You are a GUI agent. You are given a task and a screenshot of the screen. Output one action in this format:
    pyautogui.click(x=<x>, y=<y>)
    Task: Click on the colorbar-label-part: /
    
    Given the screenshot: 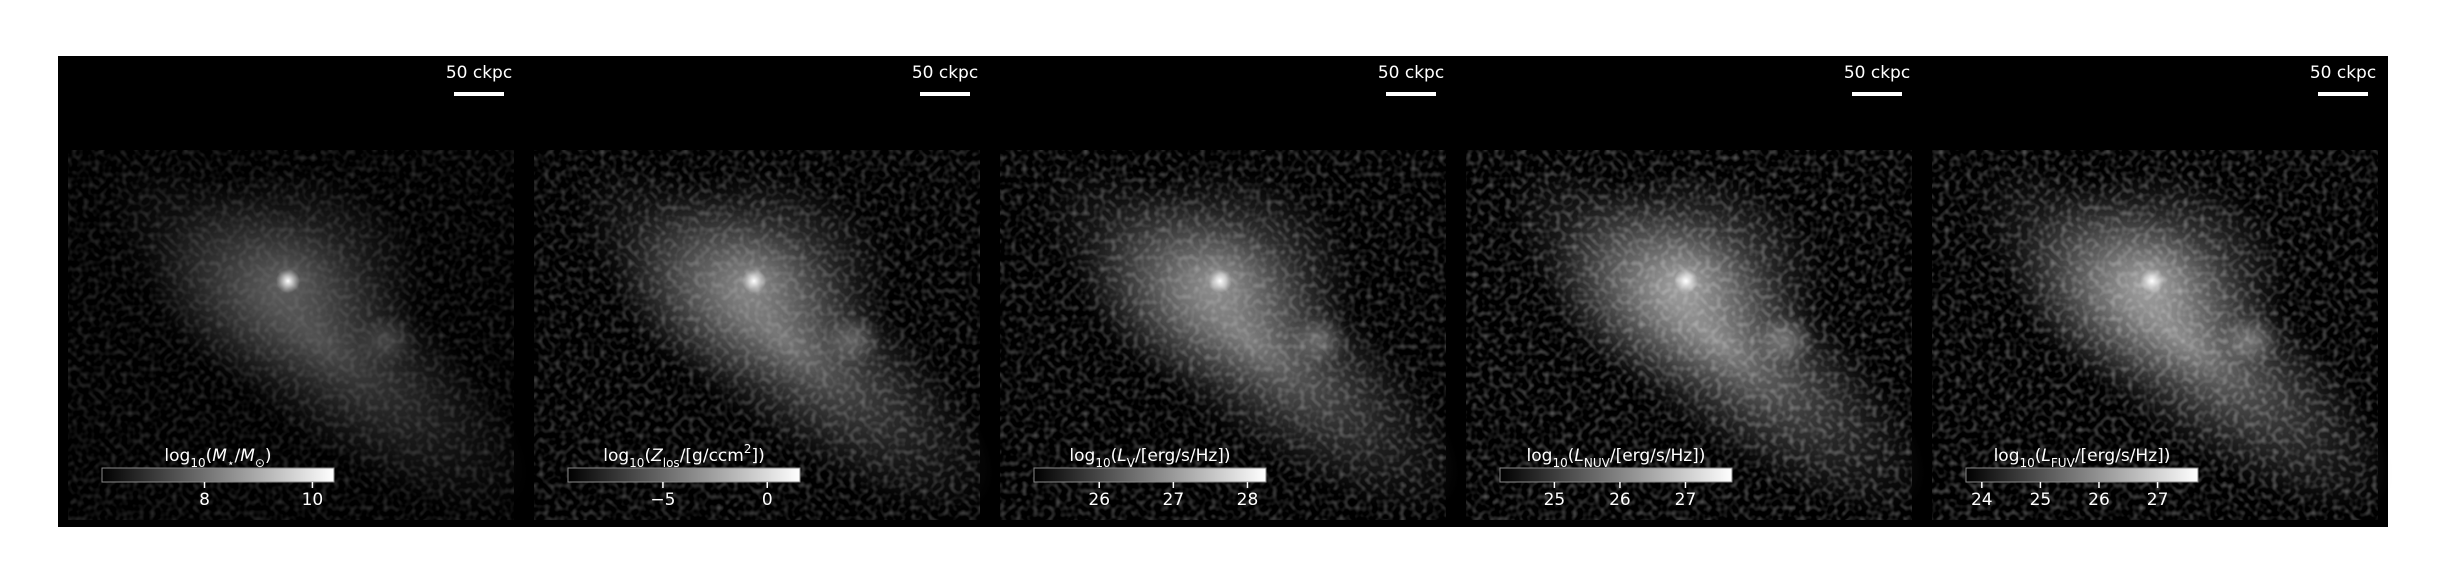 What is the action you would take?
    pyautogui.click(x=237, y=456)
    